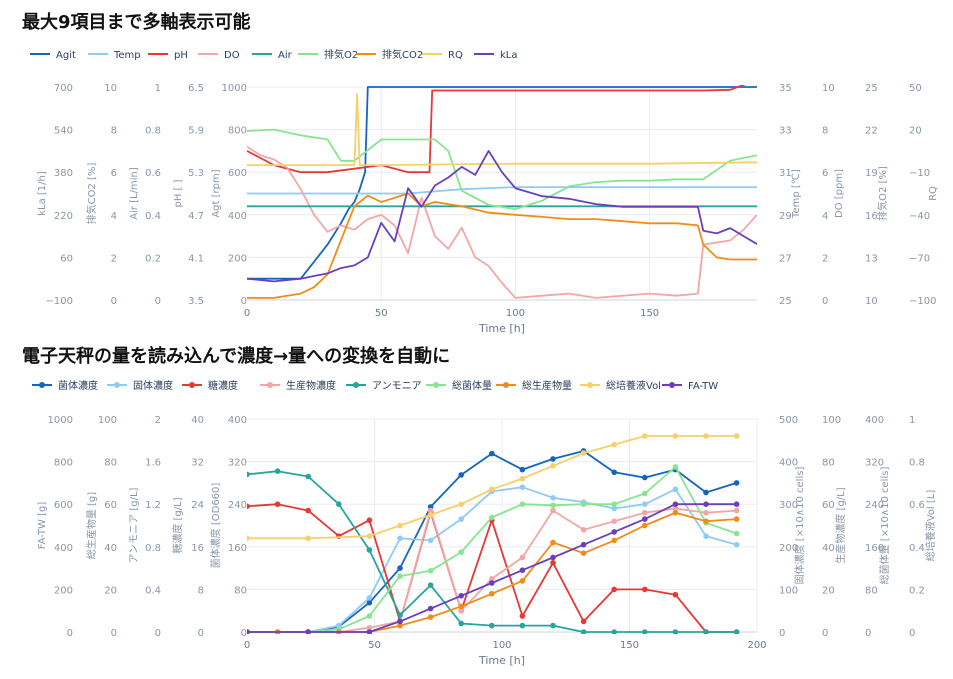  Describe the element at coordinates (919, 173) in the screenshot. I see `c1-right-axis-3-tick-3: −10` at that location.